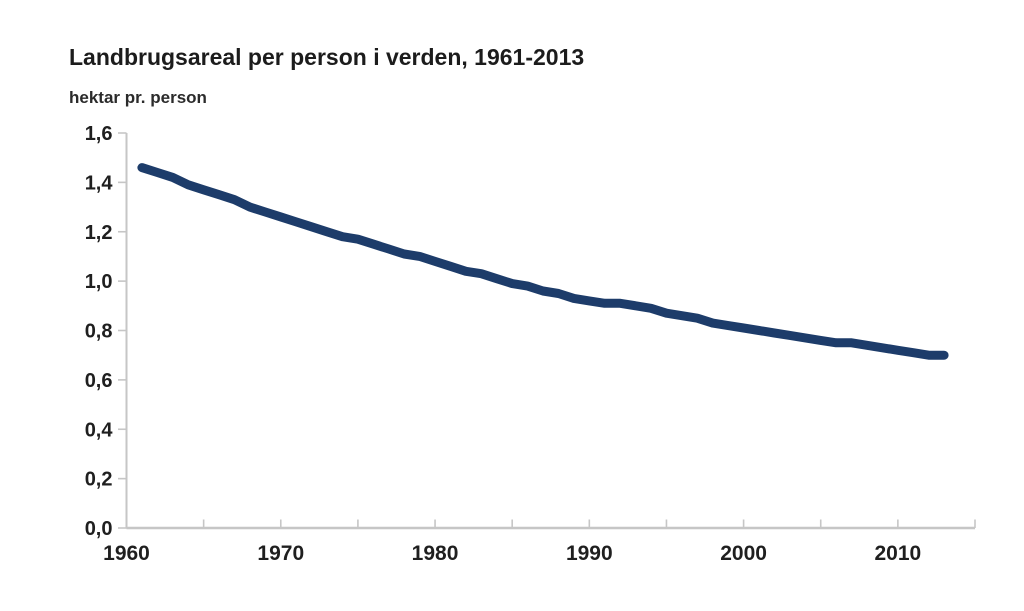  Describe the element at coordinates (99, 134) in the screenshot. I see `y-tick-label: 1,6` at that location.